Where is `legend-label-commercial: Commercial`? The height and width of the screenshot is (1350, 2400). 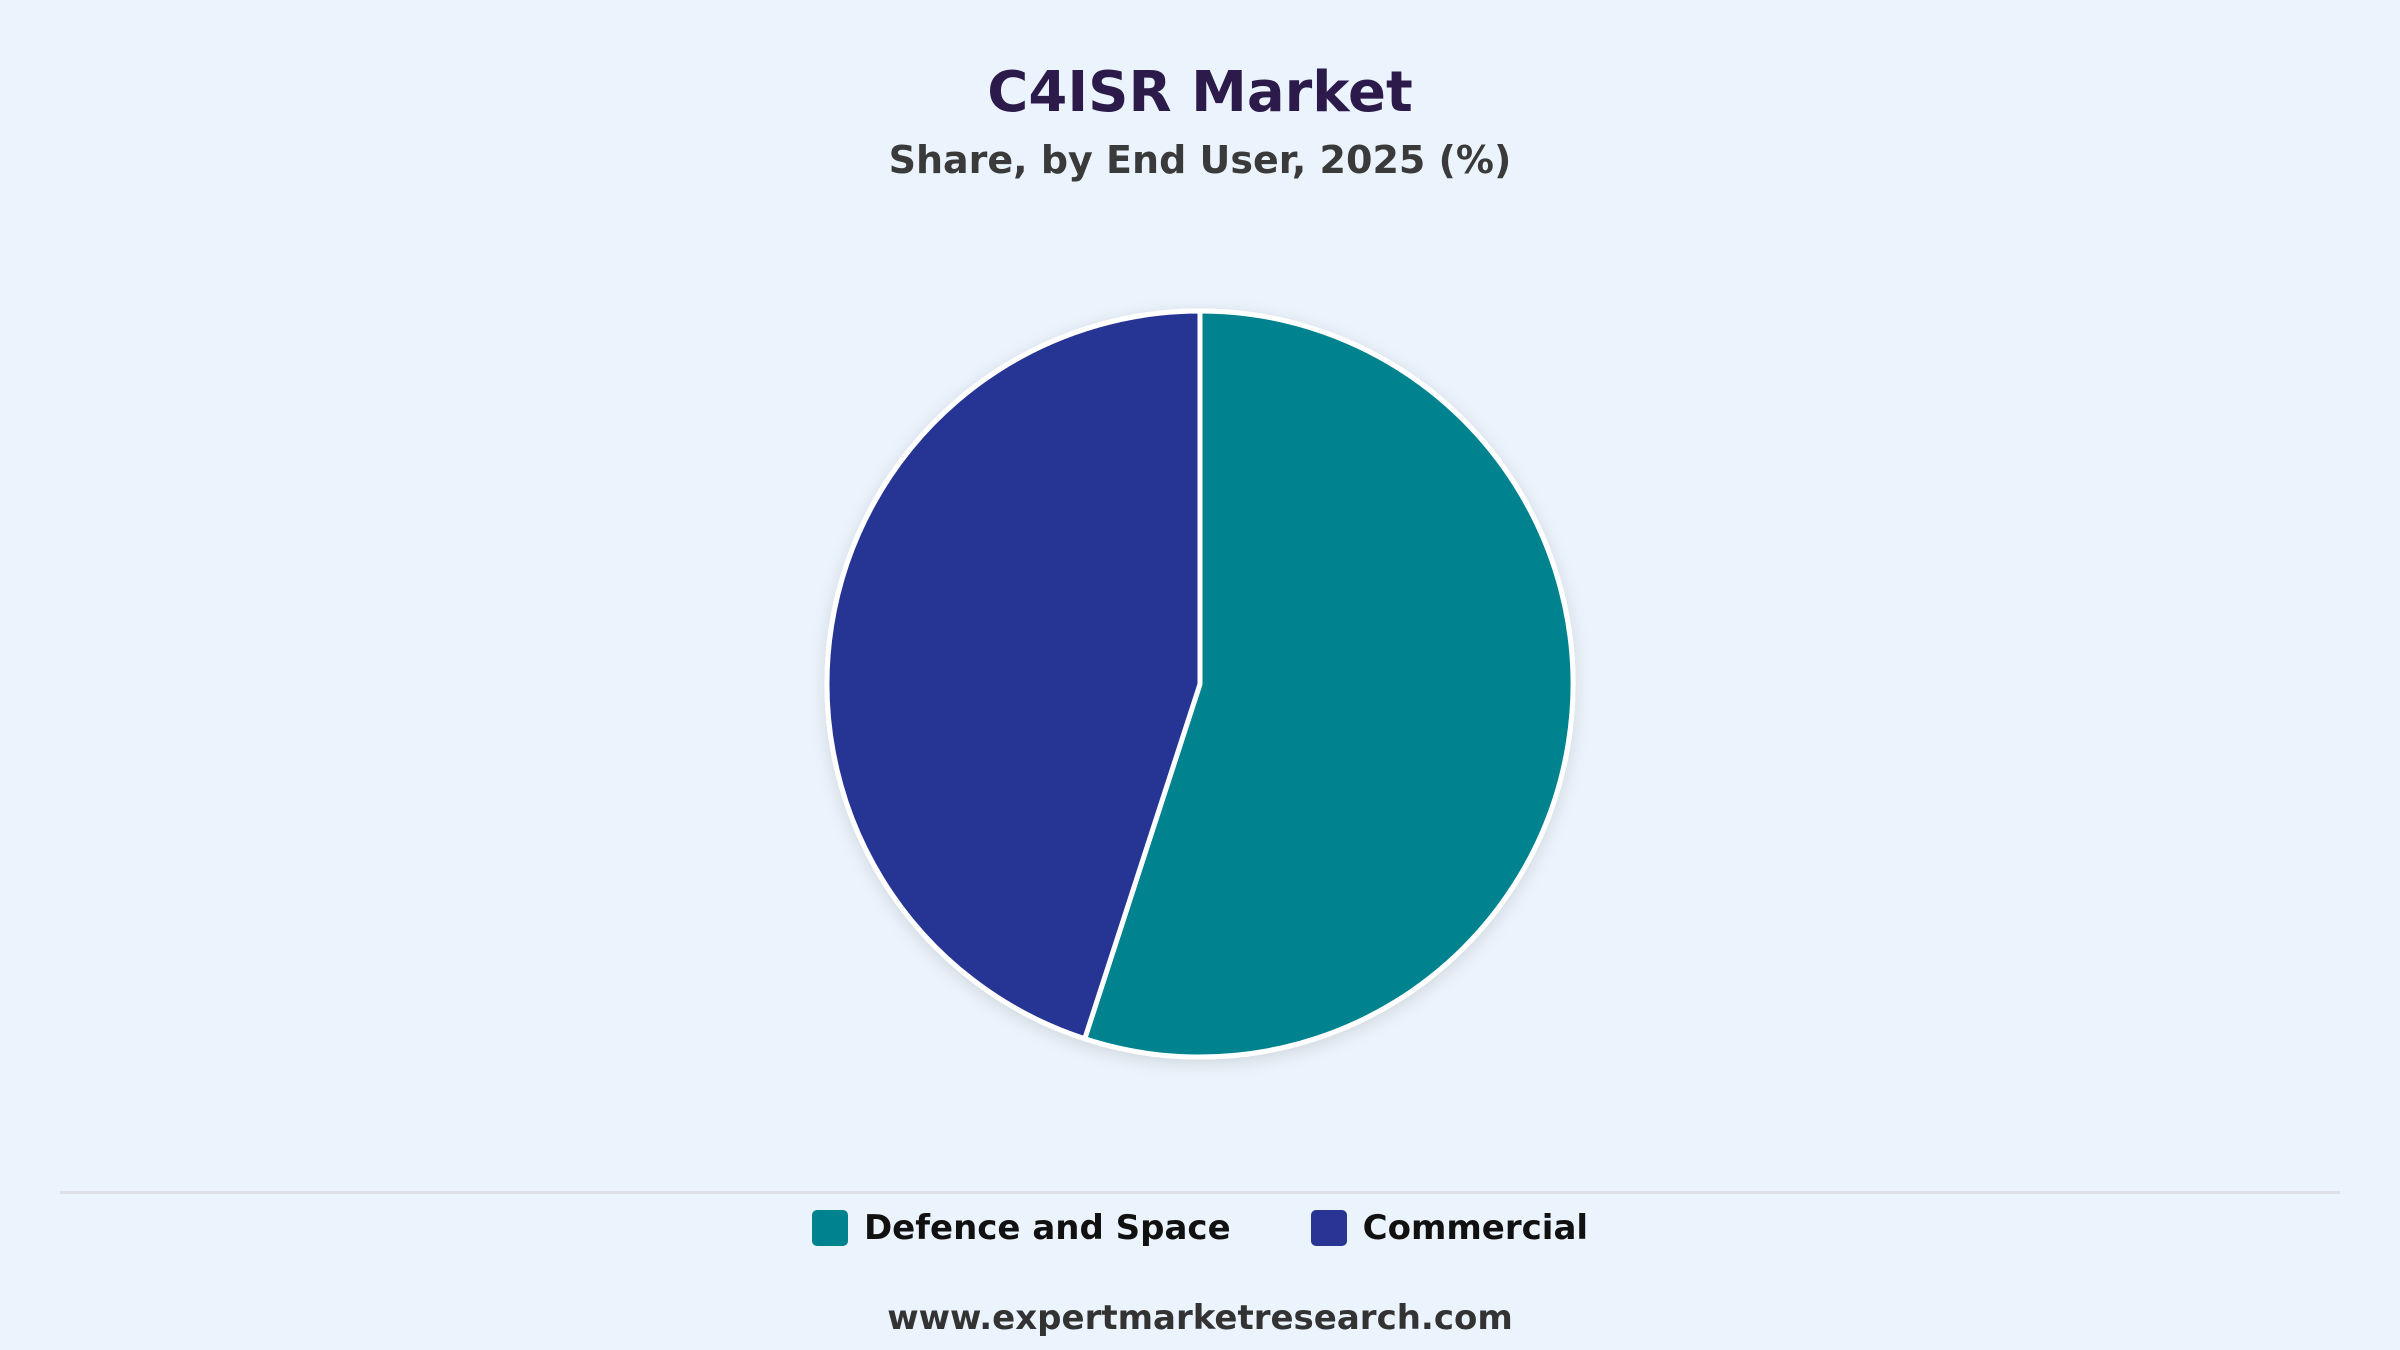 legend-label-commercial: Commercial is located at coordinates (1475, 1228).